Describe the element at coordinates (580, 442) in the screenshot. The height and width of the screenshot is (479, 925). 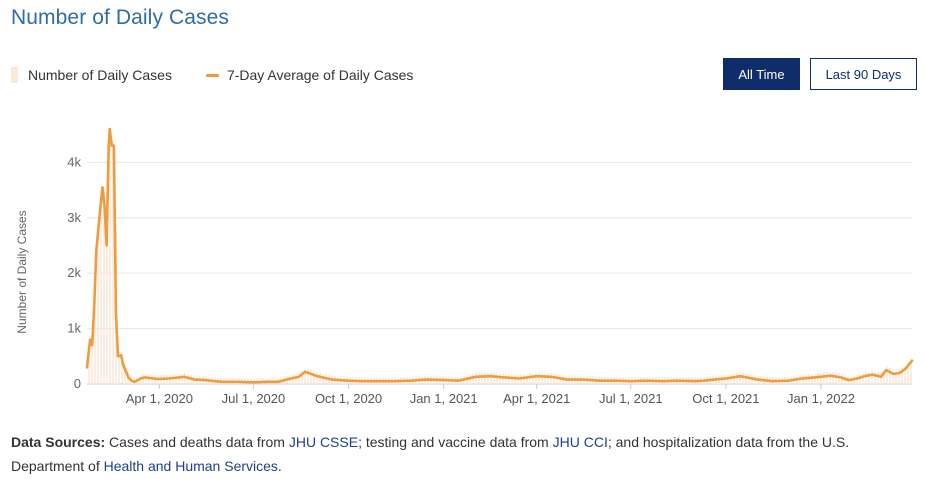
I see `jhu-cci-link: JHU CCI` at that location.